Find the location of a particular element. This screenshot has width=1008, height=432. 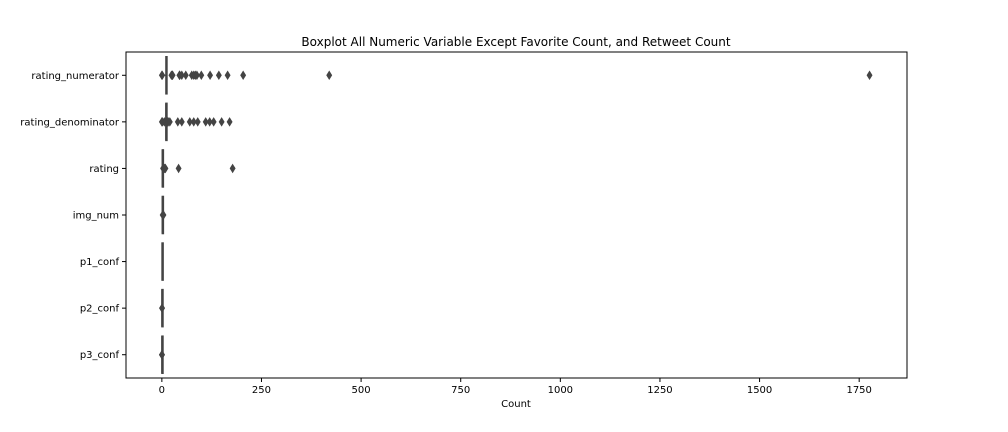

x-tick-label: 0 is located at coordinates (162, 390).